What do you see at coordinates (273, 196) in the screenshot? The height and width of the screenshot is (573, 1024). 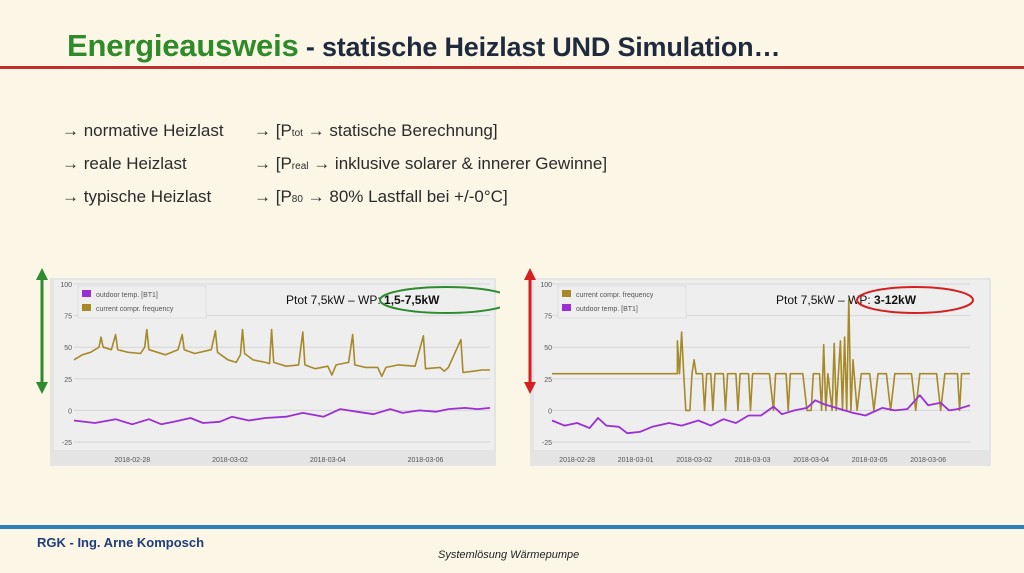 I see `bullet-right-3-pre: → [P` at bounding box center [273, 196].